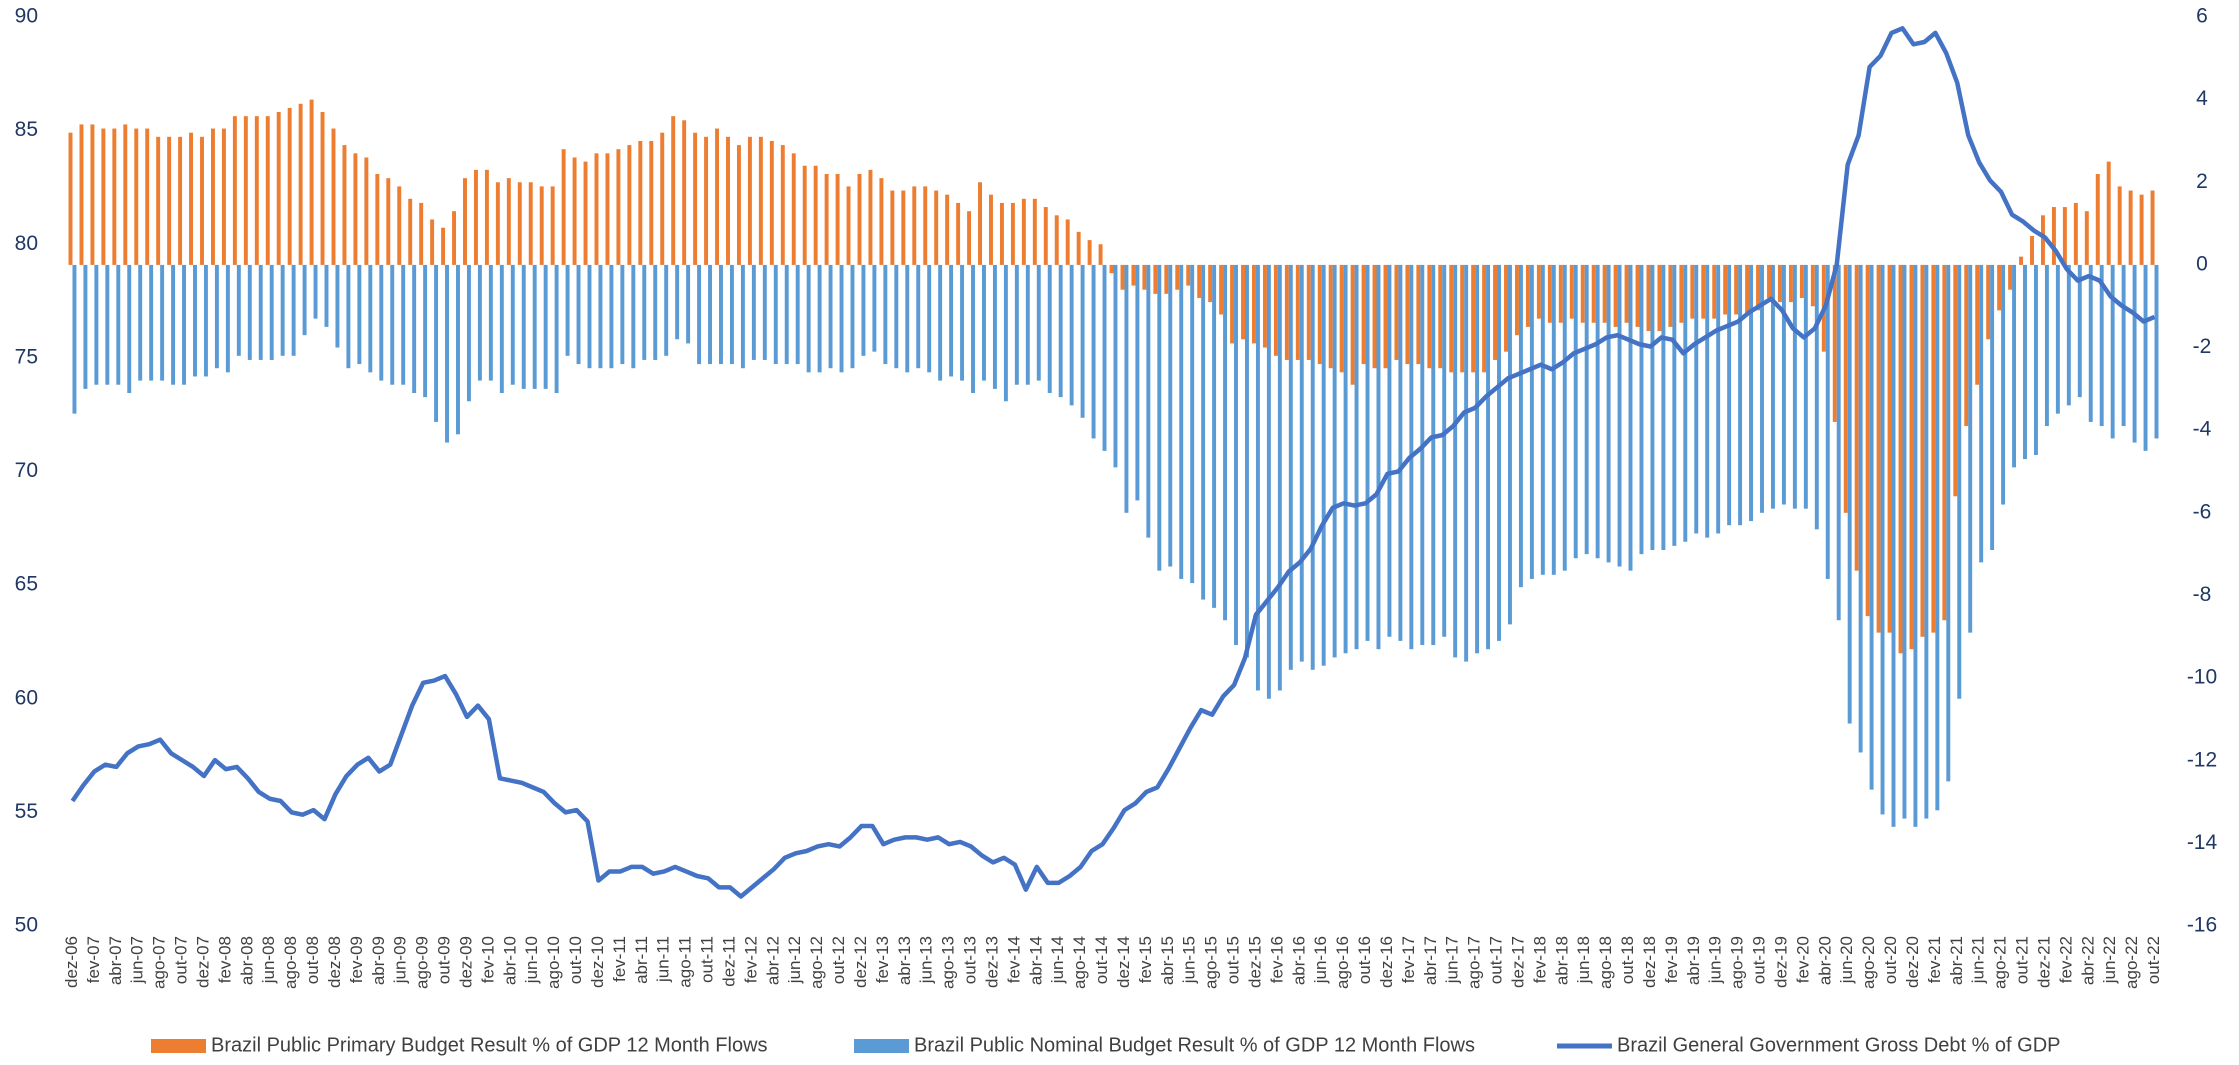 The height and width of the screenshot is (1065, 2239). What do you see at coordinates (1101, 960) in the screenshot?
I see `x-tick-label: out-14` at bounding box center [1101, 960].